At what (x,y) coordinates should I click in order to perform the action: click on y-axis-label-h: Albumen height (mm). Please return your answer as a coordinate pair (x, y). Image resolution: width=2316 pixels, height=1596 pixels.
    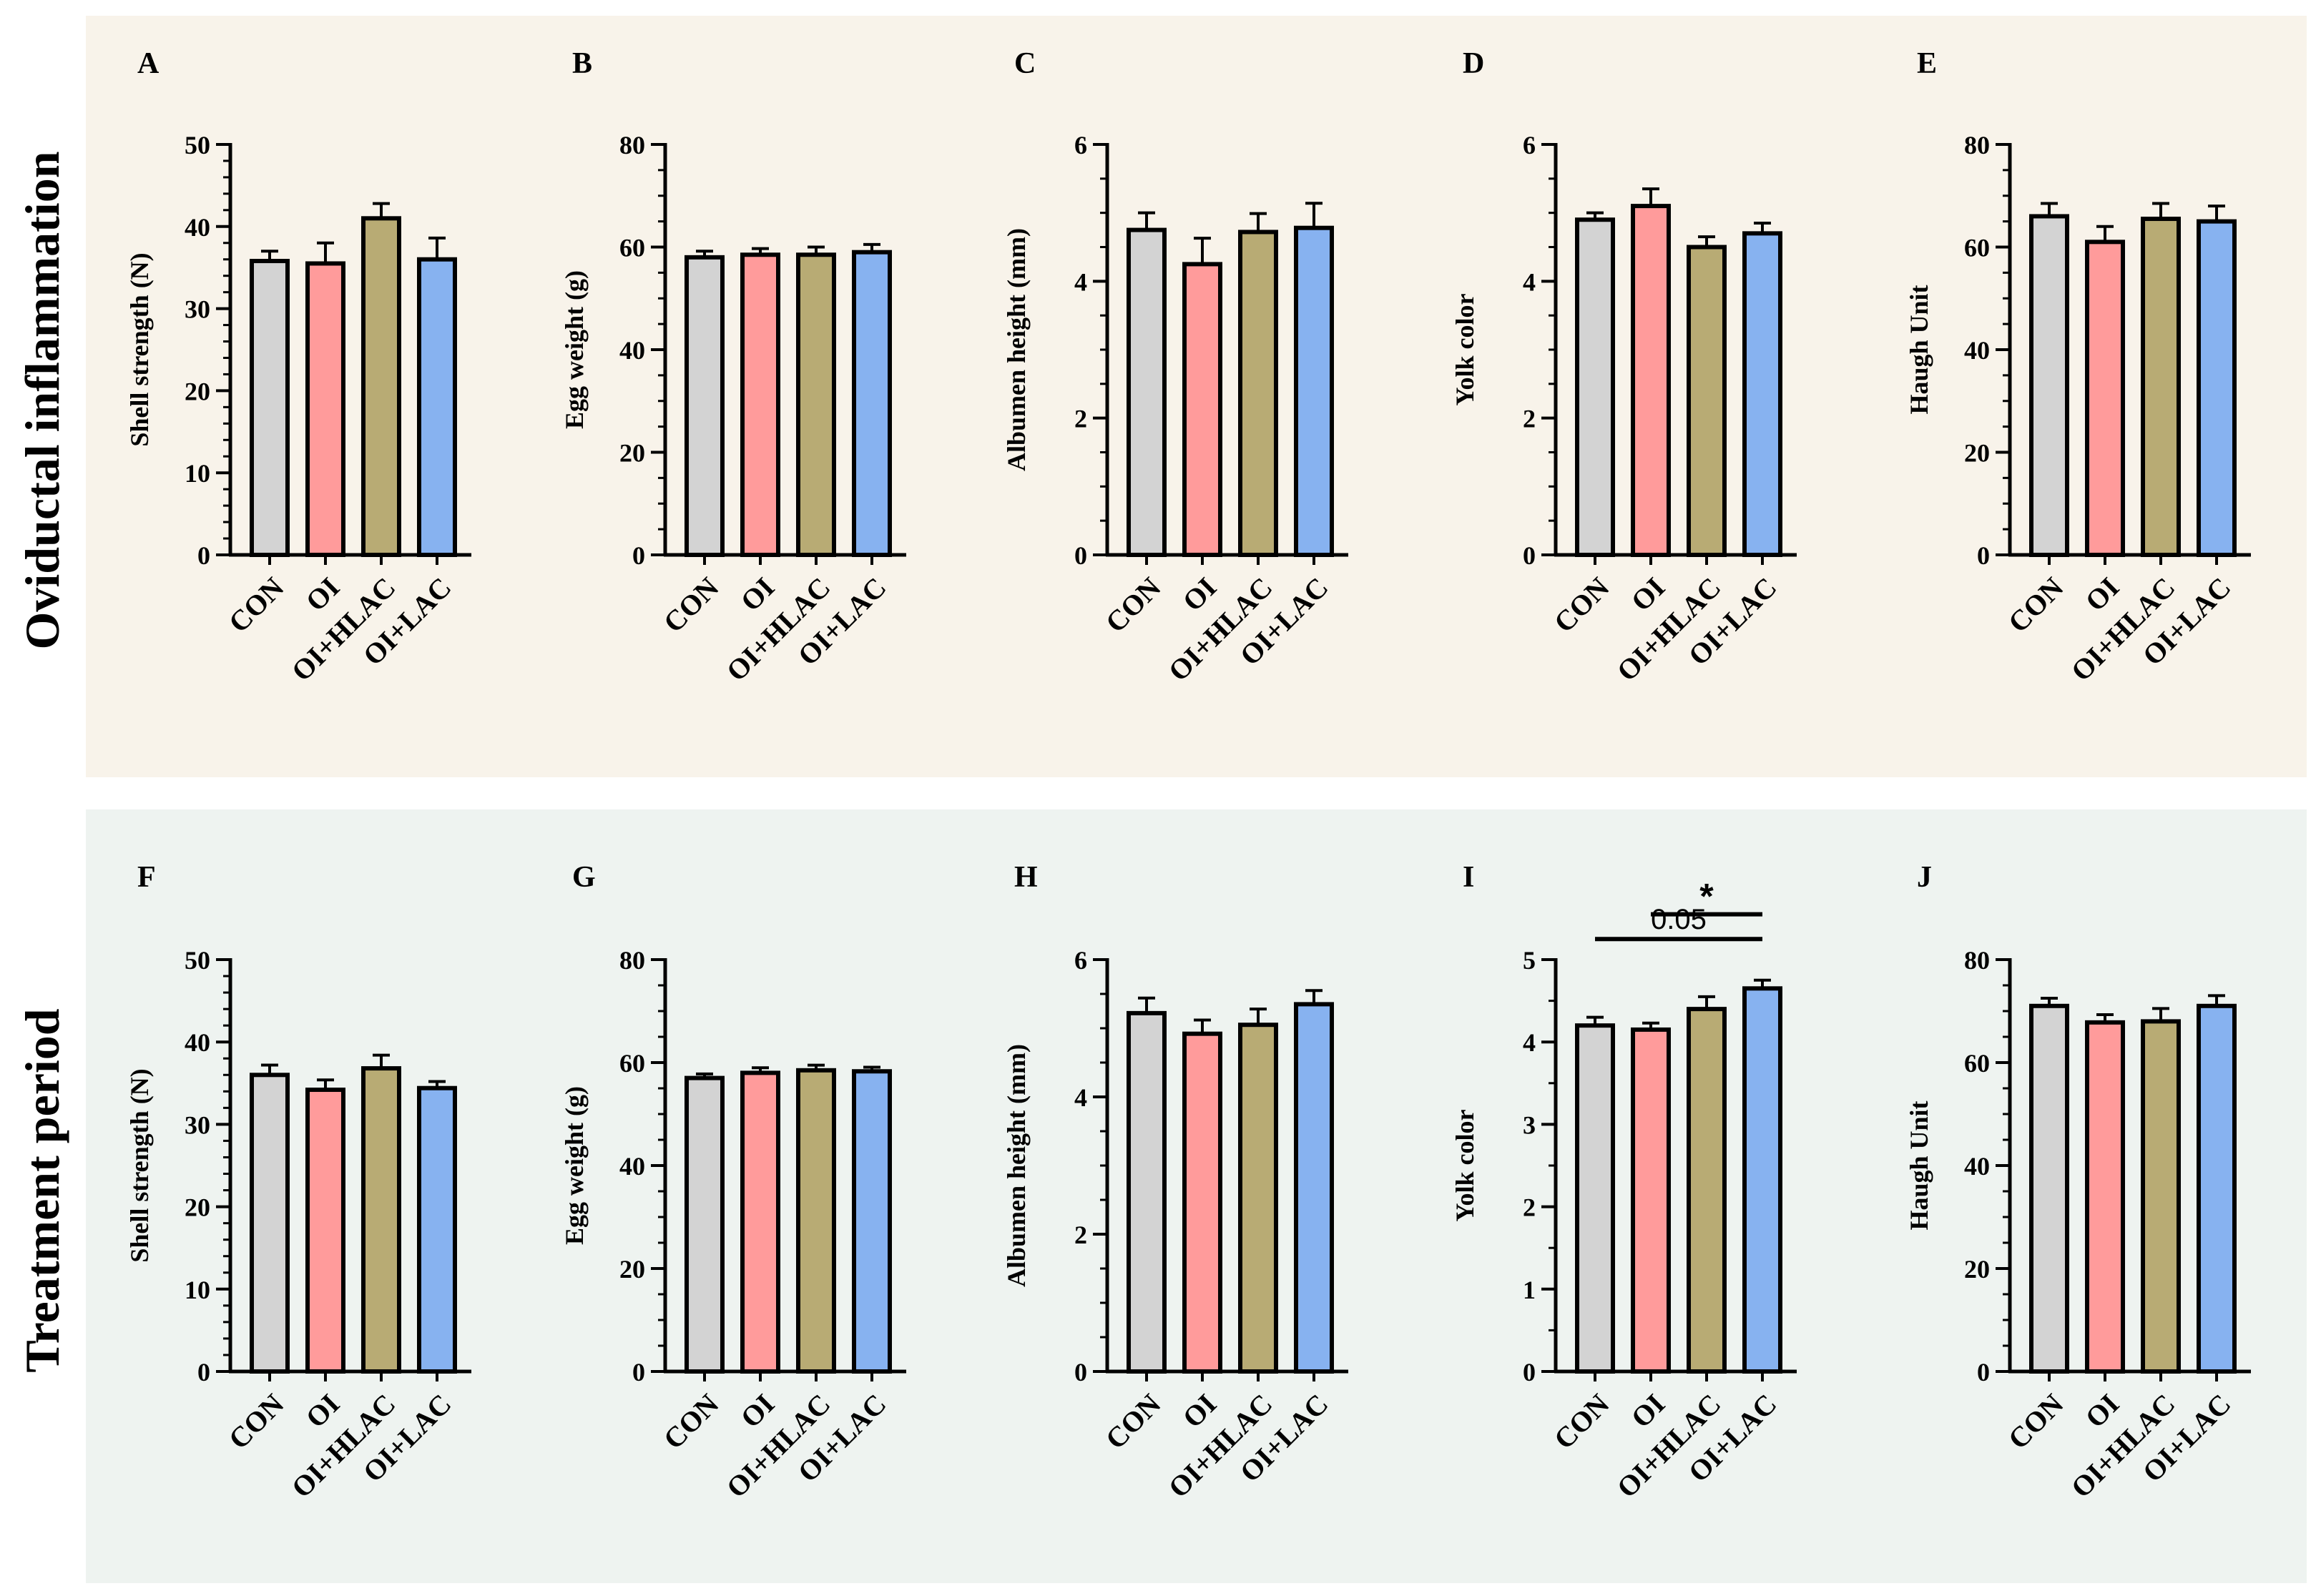
    Looking at the image, I should click on (1016, 1165).